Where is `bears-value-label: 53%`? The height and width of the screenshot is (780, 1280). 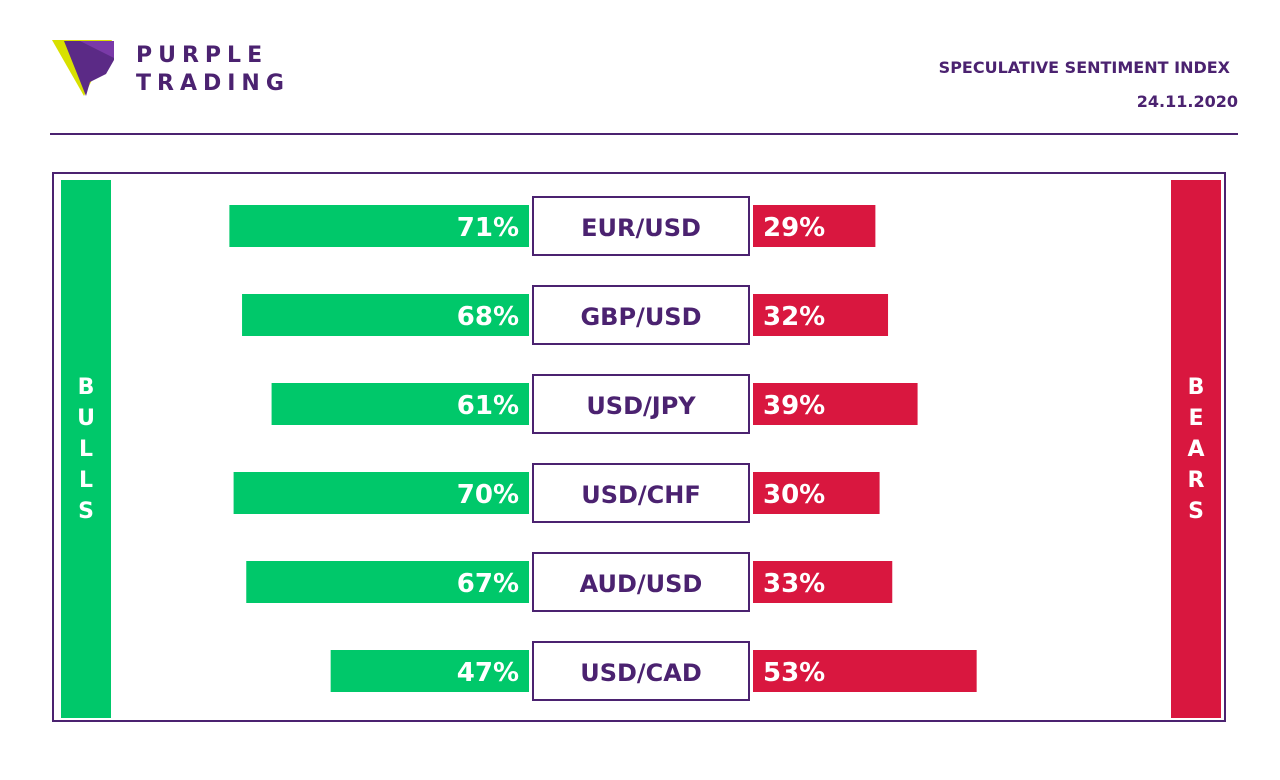
bears-value-label: 53% is located at coordinates (794, 673).